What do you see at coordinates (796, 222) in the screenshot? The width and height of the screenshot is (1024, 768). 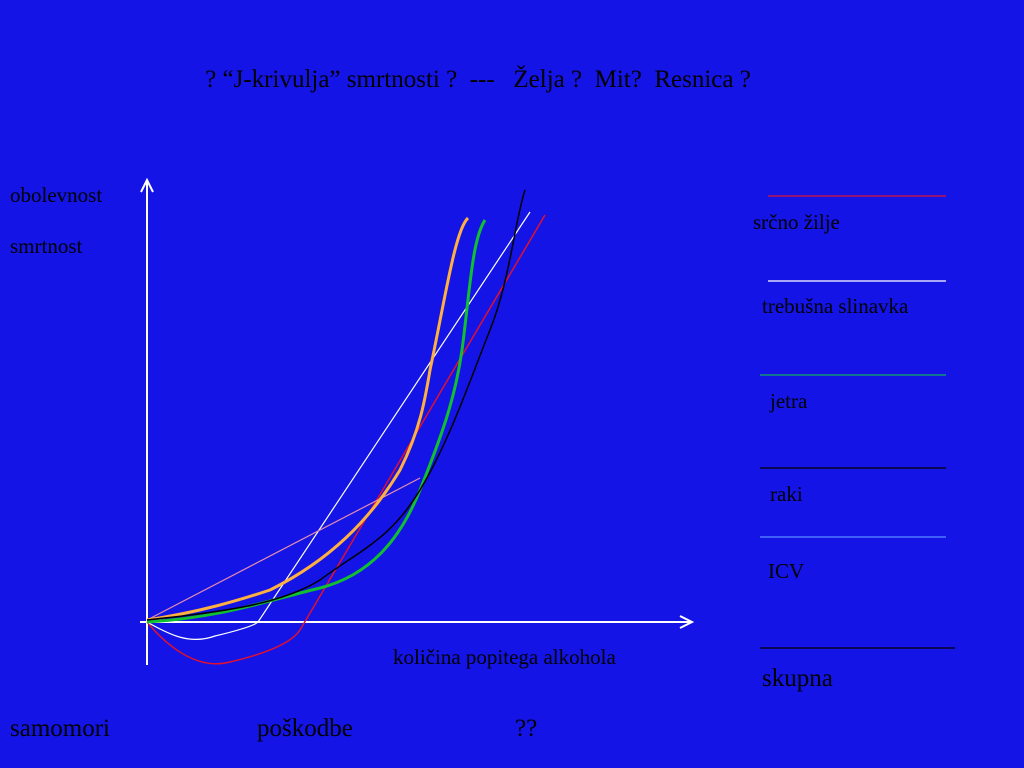 I see `legend-label: srčno žilje` at bounding box center [796, 222].